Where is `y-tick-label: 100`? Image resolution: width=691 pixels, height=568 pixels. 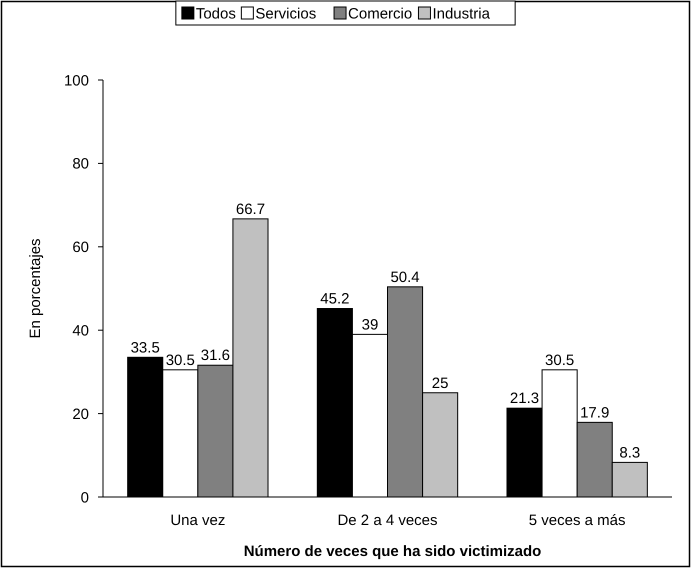
y-tick-label: 100 is located at coordinates (76, 81).